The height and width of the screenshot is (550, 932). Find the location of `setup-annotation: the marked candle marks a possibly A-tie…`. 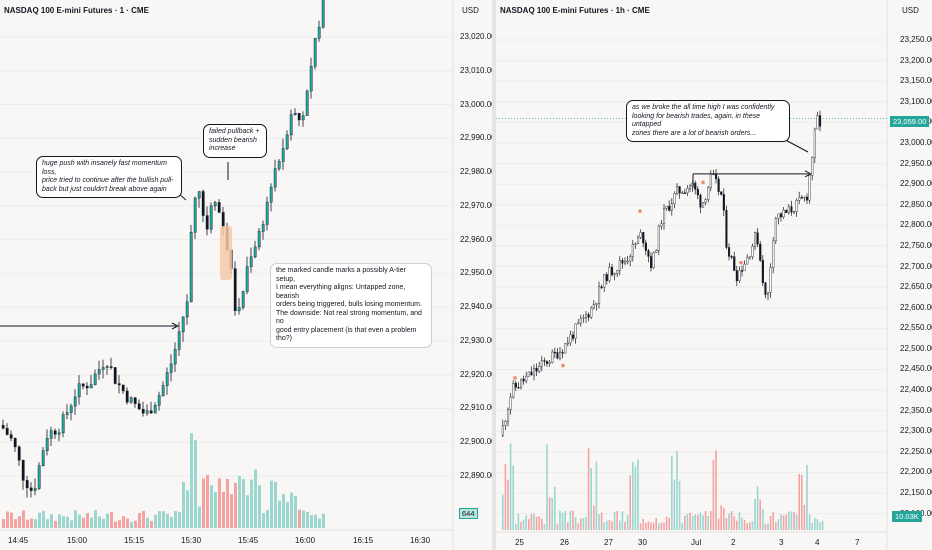

setup-annotation: the marked candle marks a possibly A-tie… is located at coordinates (351, 305).